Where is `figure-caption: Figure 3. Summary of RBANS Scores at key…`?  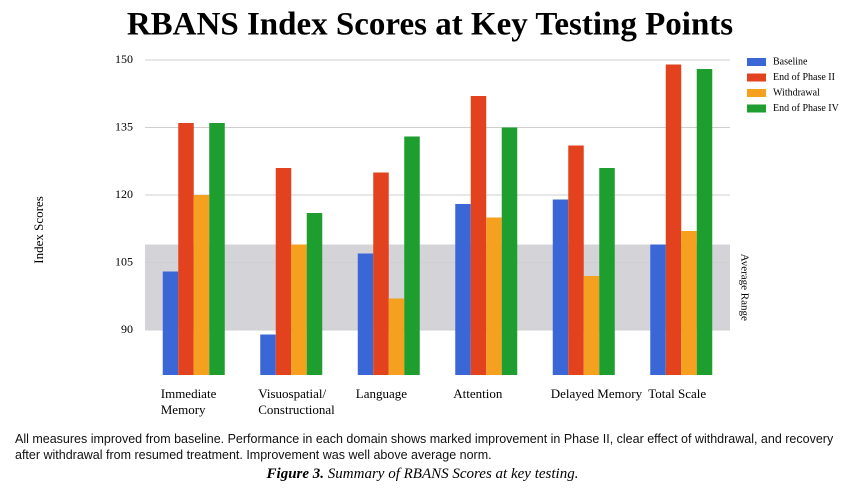
figure-caption: Figure 3. Summary of RBANS Scores at key… is located at coordinates (422, 474).